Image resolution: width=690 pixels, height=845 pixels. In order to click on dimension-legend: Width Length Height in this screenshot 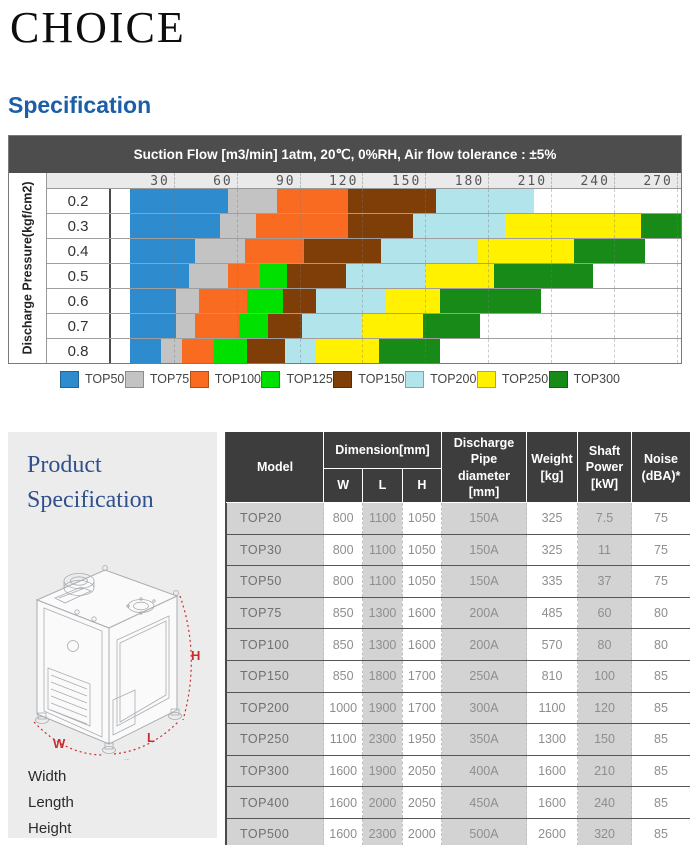, I will do `click(51, 803)`.